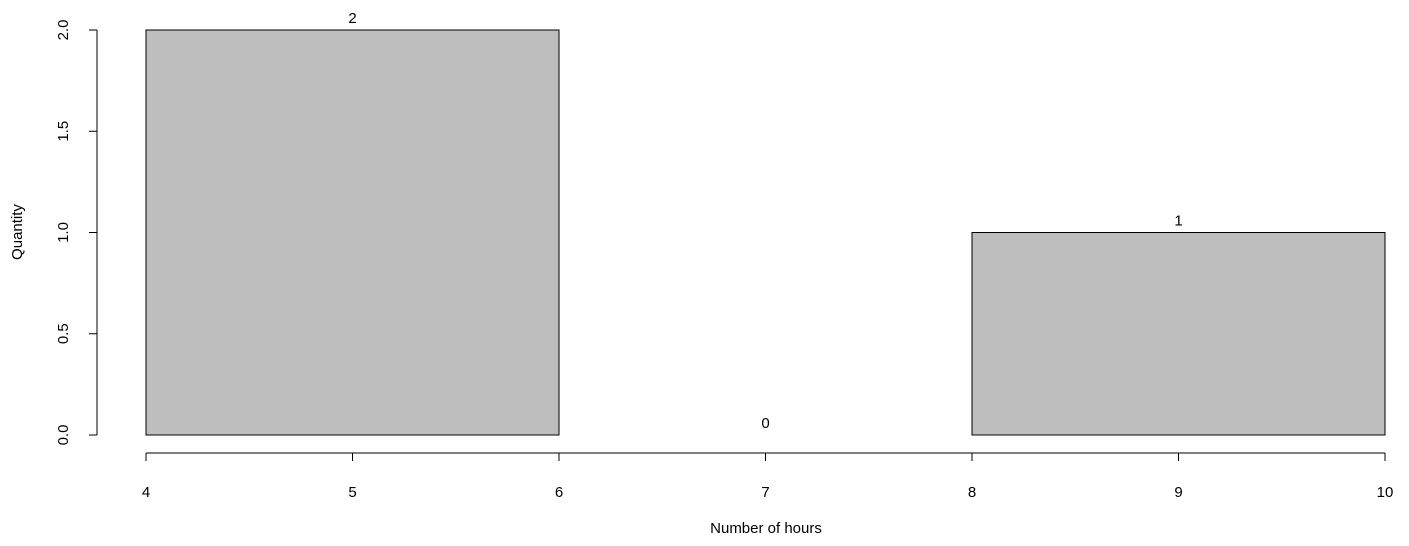 Image resolution: width=1409 pixels, height=546 pixels. I want to click on x-tick-label-4: 8, so click(972, 492).